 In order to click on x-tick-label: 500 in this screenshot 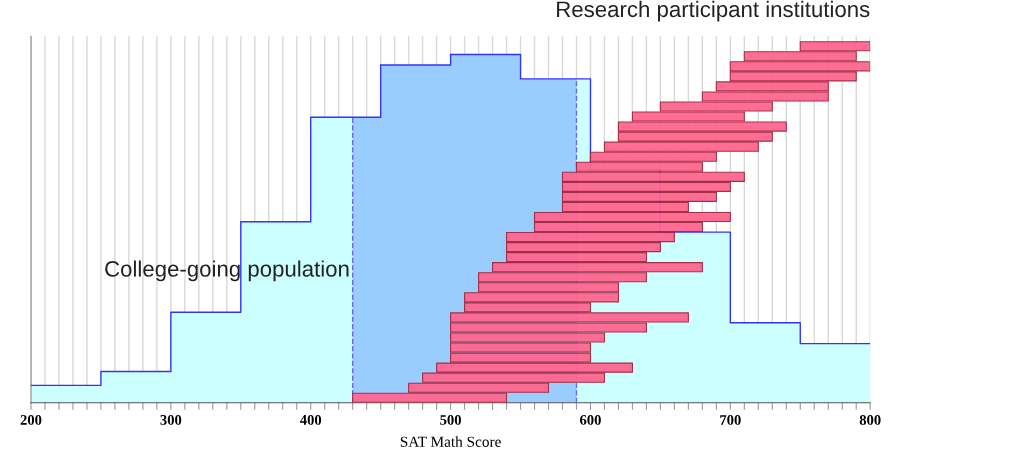, I will do `click(450, 420)`.